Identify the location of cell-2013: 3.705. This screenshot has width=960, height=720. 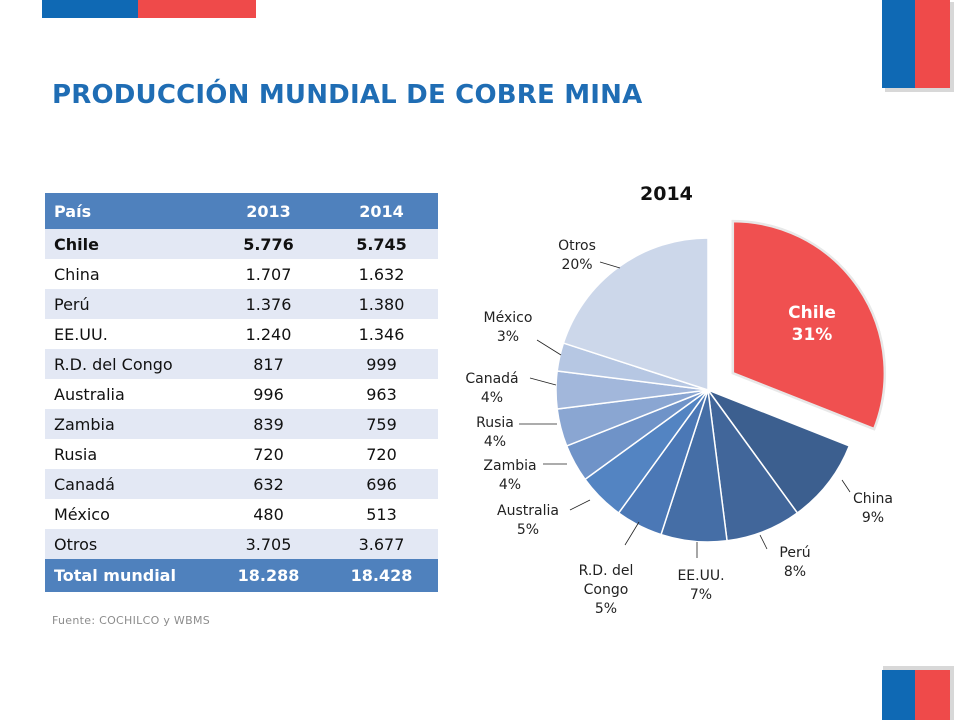
(268, 544).